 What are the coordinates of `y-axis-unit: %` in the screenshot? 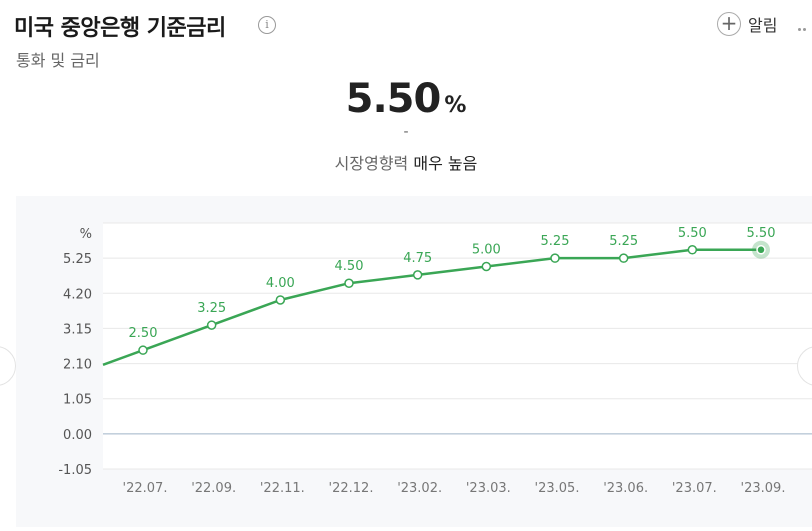 It's located at (86, 234).